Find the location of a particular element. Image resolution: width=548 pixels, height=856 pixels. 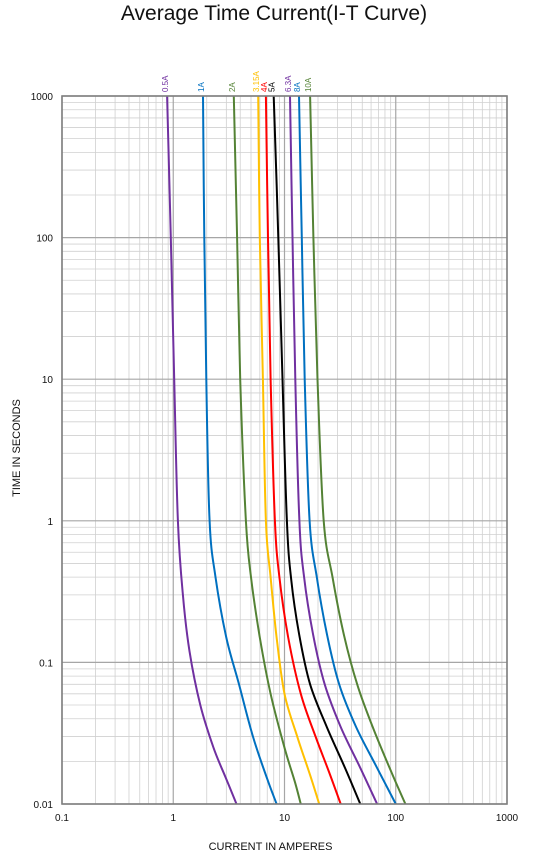

curve-8A is located at coordinates (347, 450).